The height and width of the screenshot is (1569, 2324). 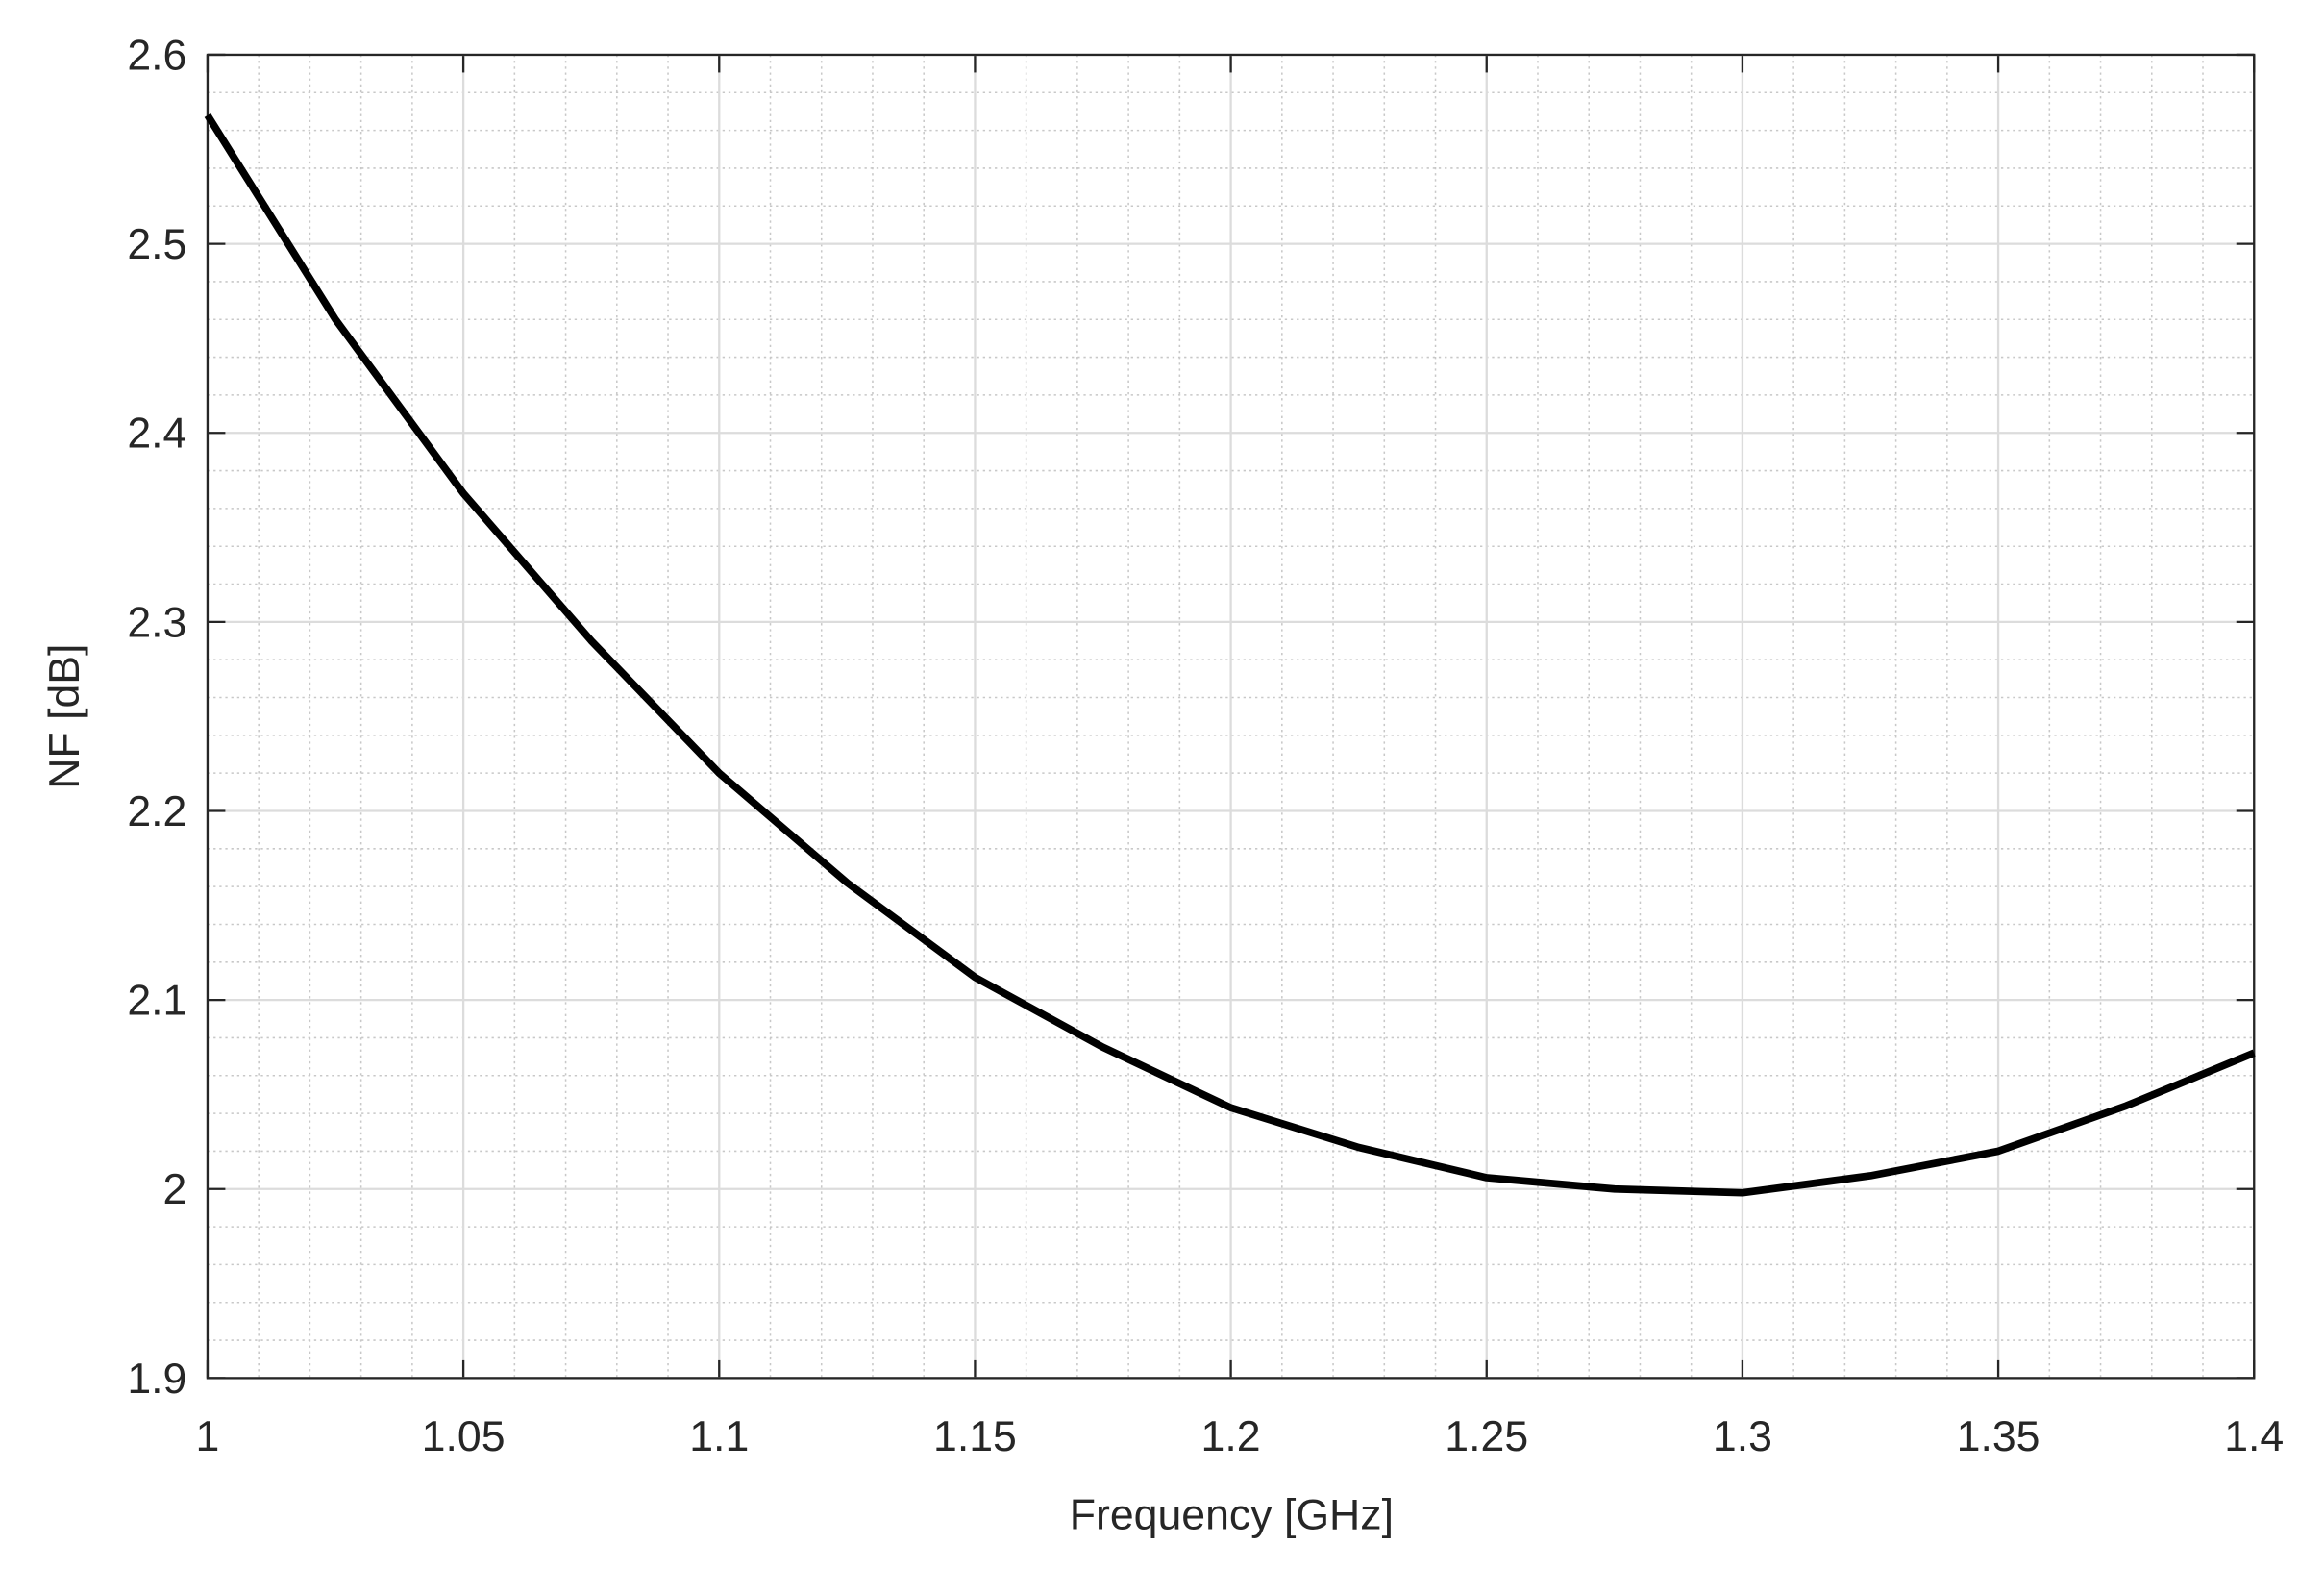 What do you see at coordinates (975, 1437) in the screenshot?
I see `x-tick-label: 1.15` at bounding box center [975, 1437].